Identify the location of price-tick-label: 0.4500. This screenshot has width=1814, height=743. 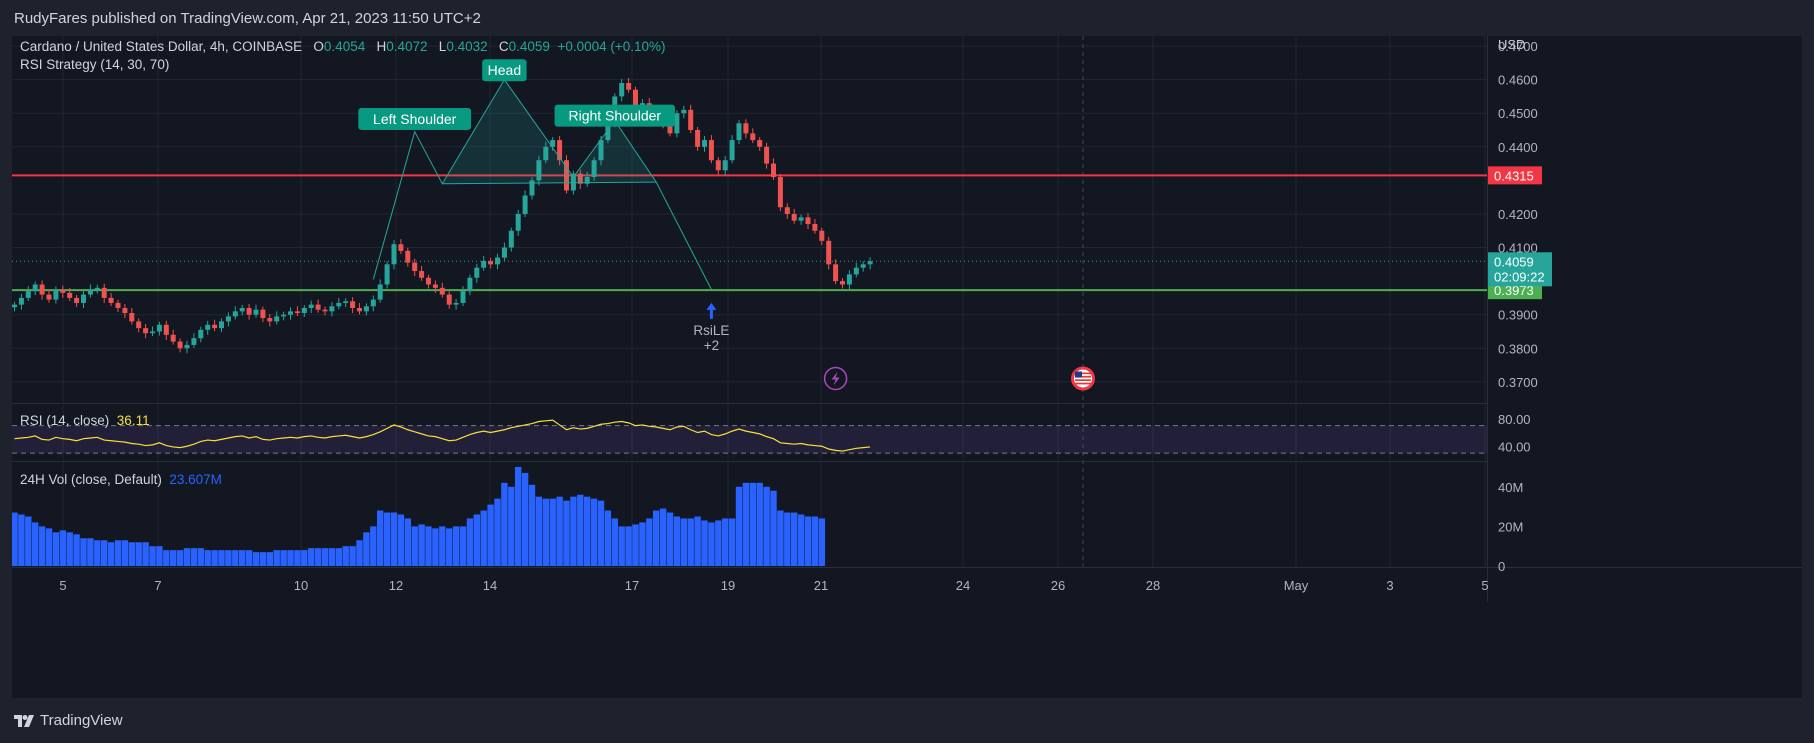
(1518, 113).